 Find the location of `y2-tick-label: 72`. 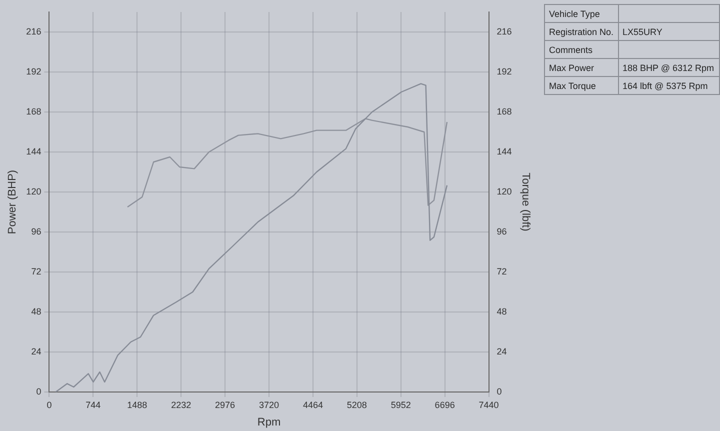

y2-tick-label: 72 is located at coordinates (501, 271).